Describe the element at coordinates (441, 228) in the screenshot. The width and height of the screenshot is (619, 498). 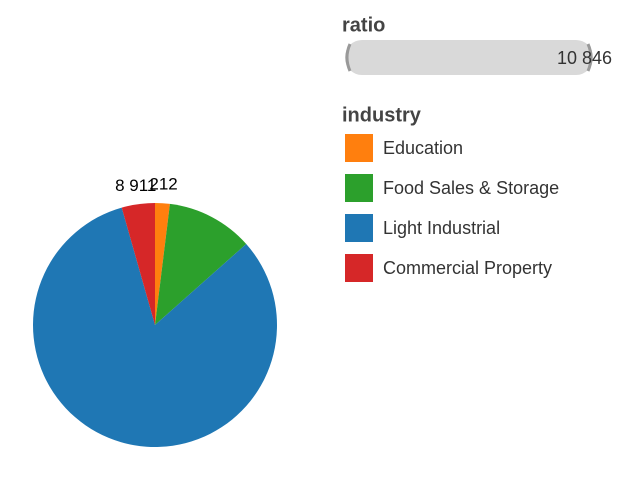
I see `legend-label: Light Industrial` at that location.